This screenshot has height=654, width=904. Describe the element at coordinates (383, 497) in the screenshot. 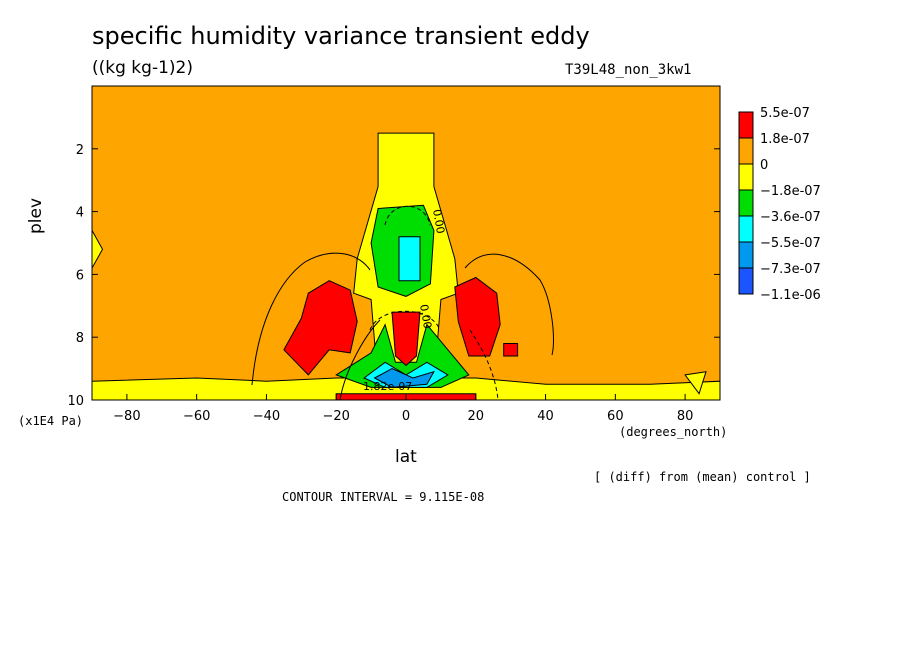

I see `contour-interval: CONTOUR INTERVAL = 9.115E-08` at that location.